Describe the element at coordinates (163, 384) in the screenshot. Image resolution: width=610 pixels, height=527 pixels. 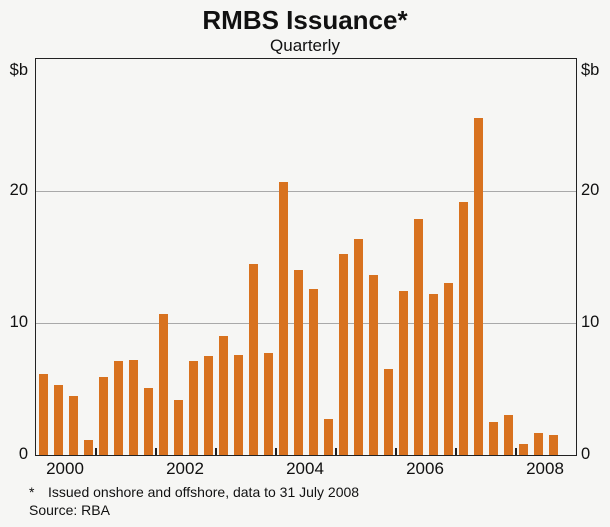
I see `bar-2002Q1` at that location.